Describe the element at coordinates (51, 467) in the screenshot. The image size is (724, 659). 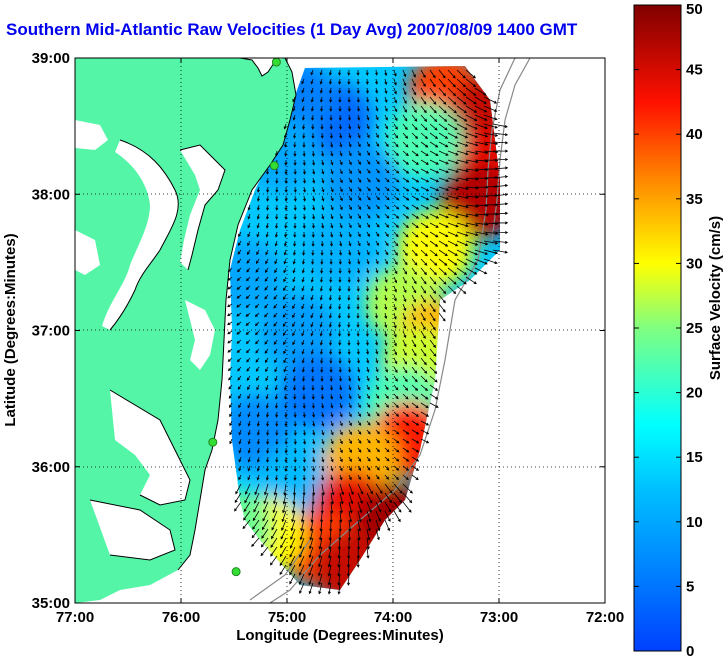
I see `y-tick-label: 36:00` at that location.